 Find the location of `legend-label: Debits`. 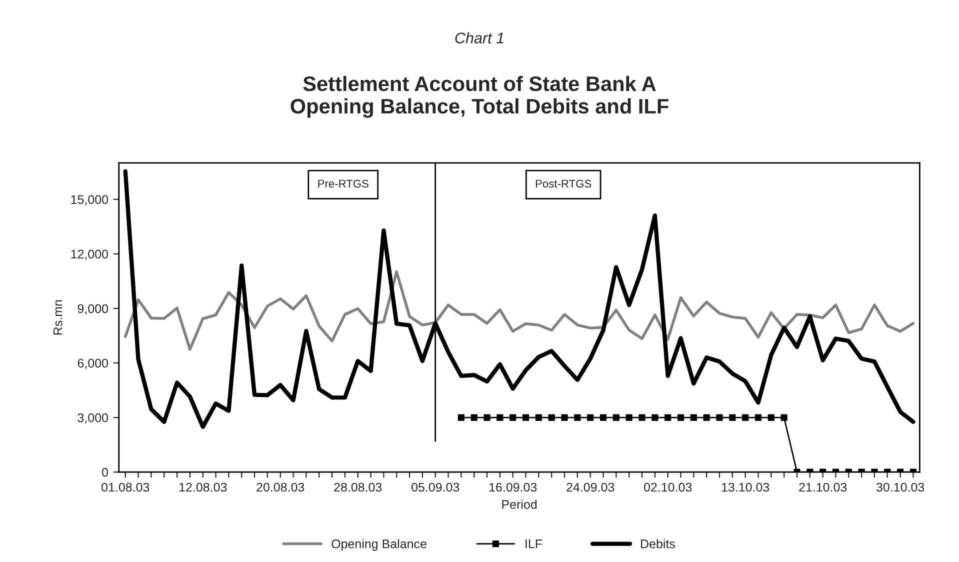

legend-label: Debits is located at coordinates (658, 543).